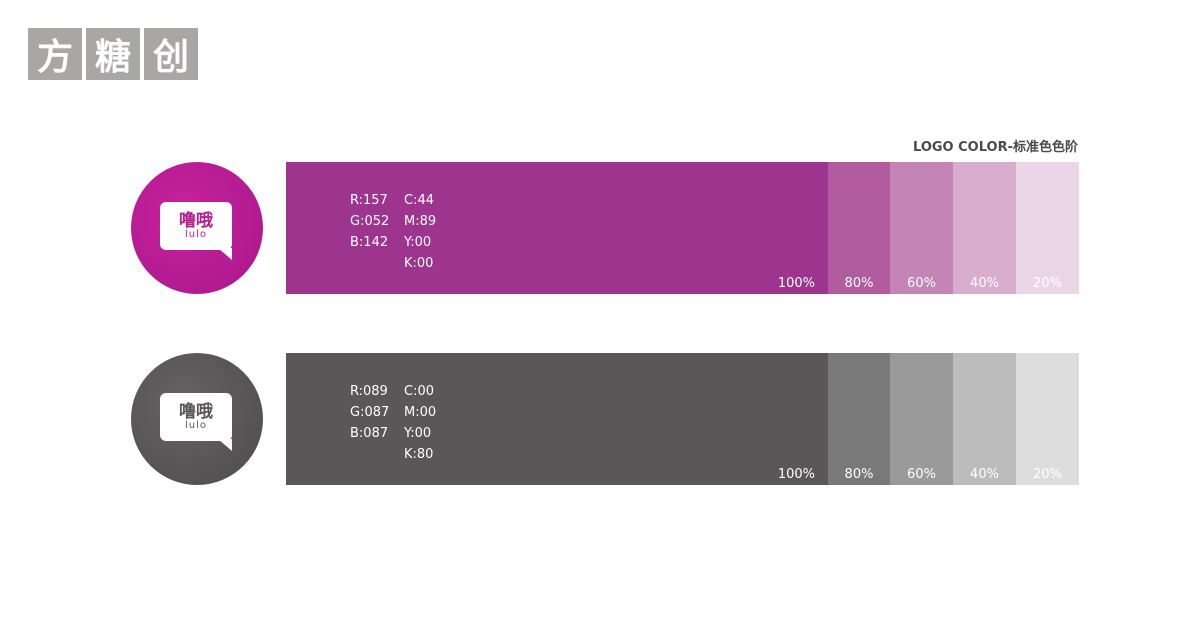  I want to click on section-title: LOGO COLOR-标准色色阶, so click(995, 147).